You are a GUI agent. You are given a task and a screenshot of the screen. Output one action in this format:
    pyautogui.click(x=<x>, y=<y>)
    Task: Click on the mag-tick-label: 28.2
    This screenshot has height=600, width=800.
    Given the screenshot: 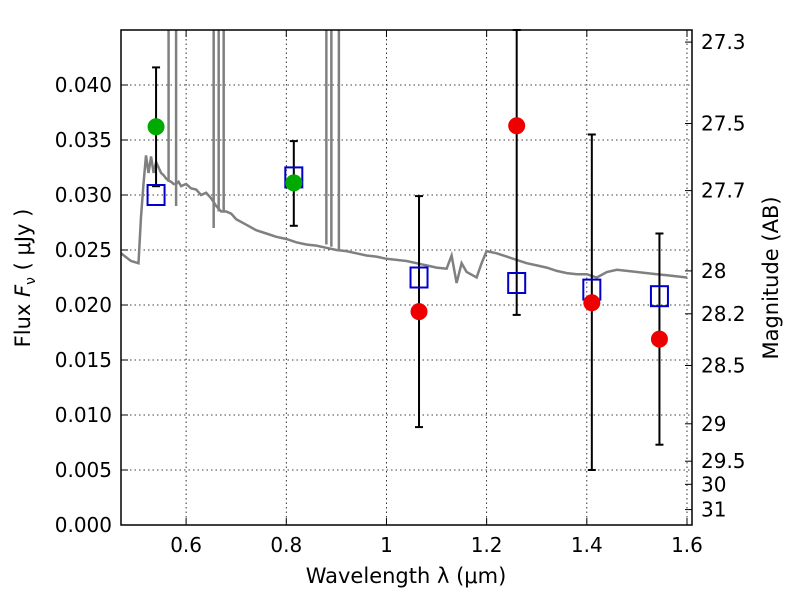 What is the action you would take?
    pyautogui.click(x=723, y=314)
    